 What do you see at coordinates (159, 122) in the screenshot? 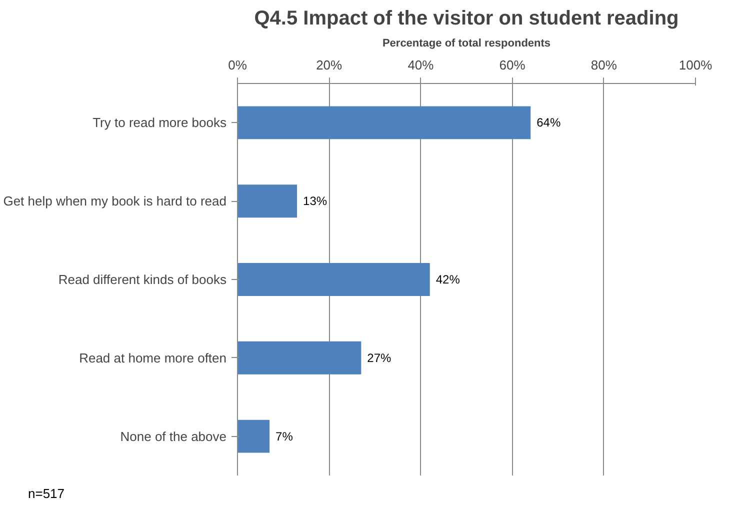
I see `y-tick-label: Try to read more books` at bounding box center [159, 122].